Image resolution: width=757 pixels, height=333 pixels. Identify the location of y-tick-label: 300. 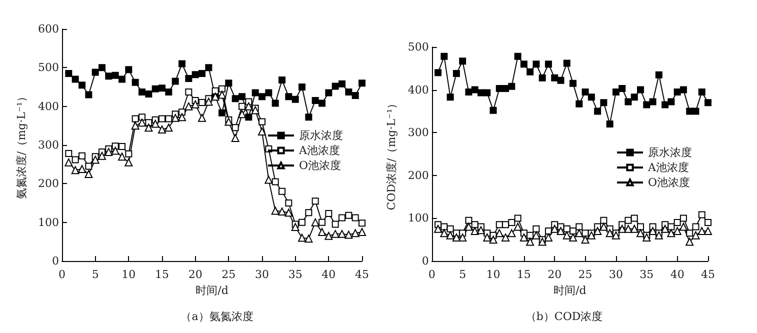
(418, 133).